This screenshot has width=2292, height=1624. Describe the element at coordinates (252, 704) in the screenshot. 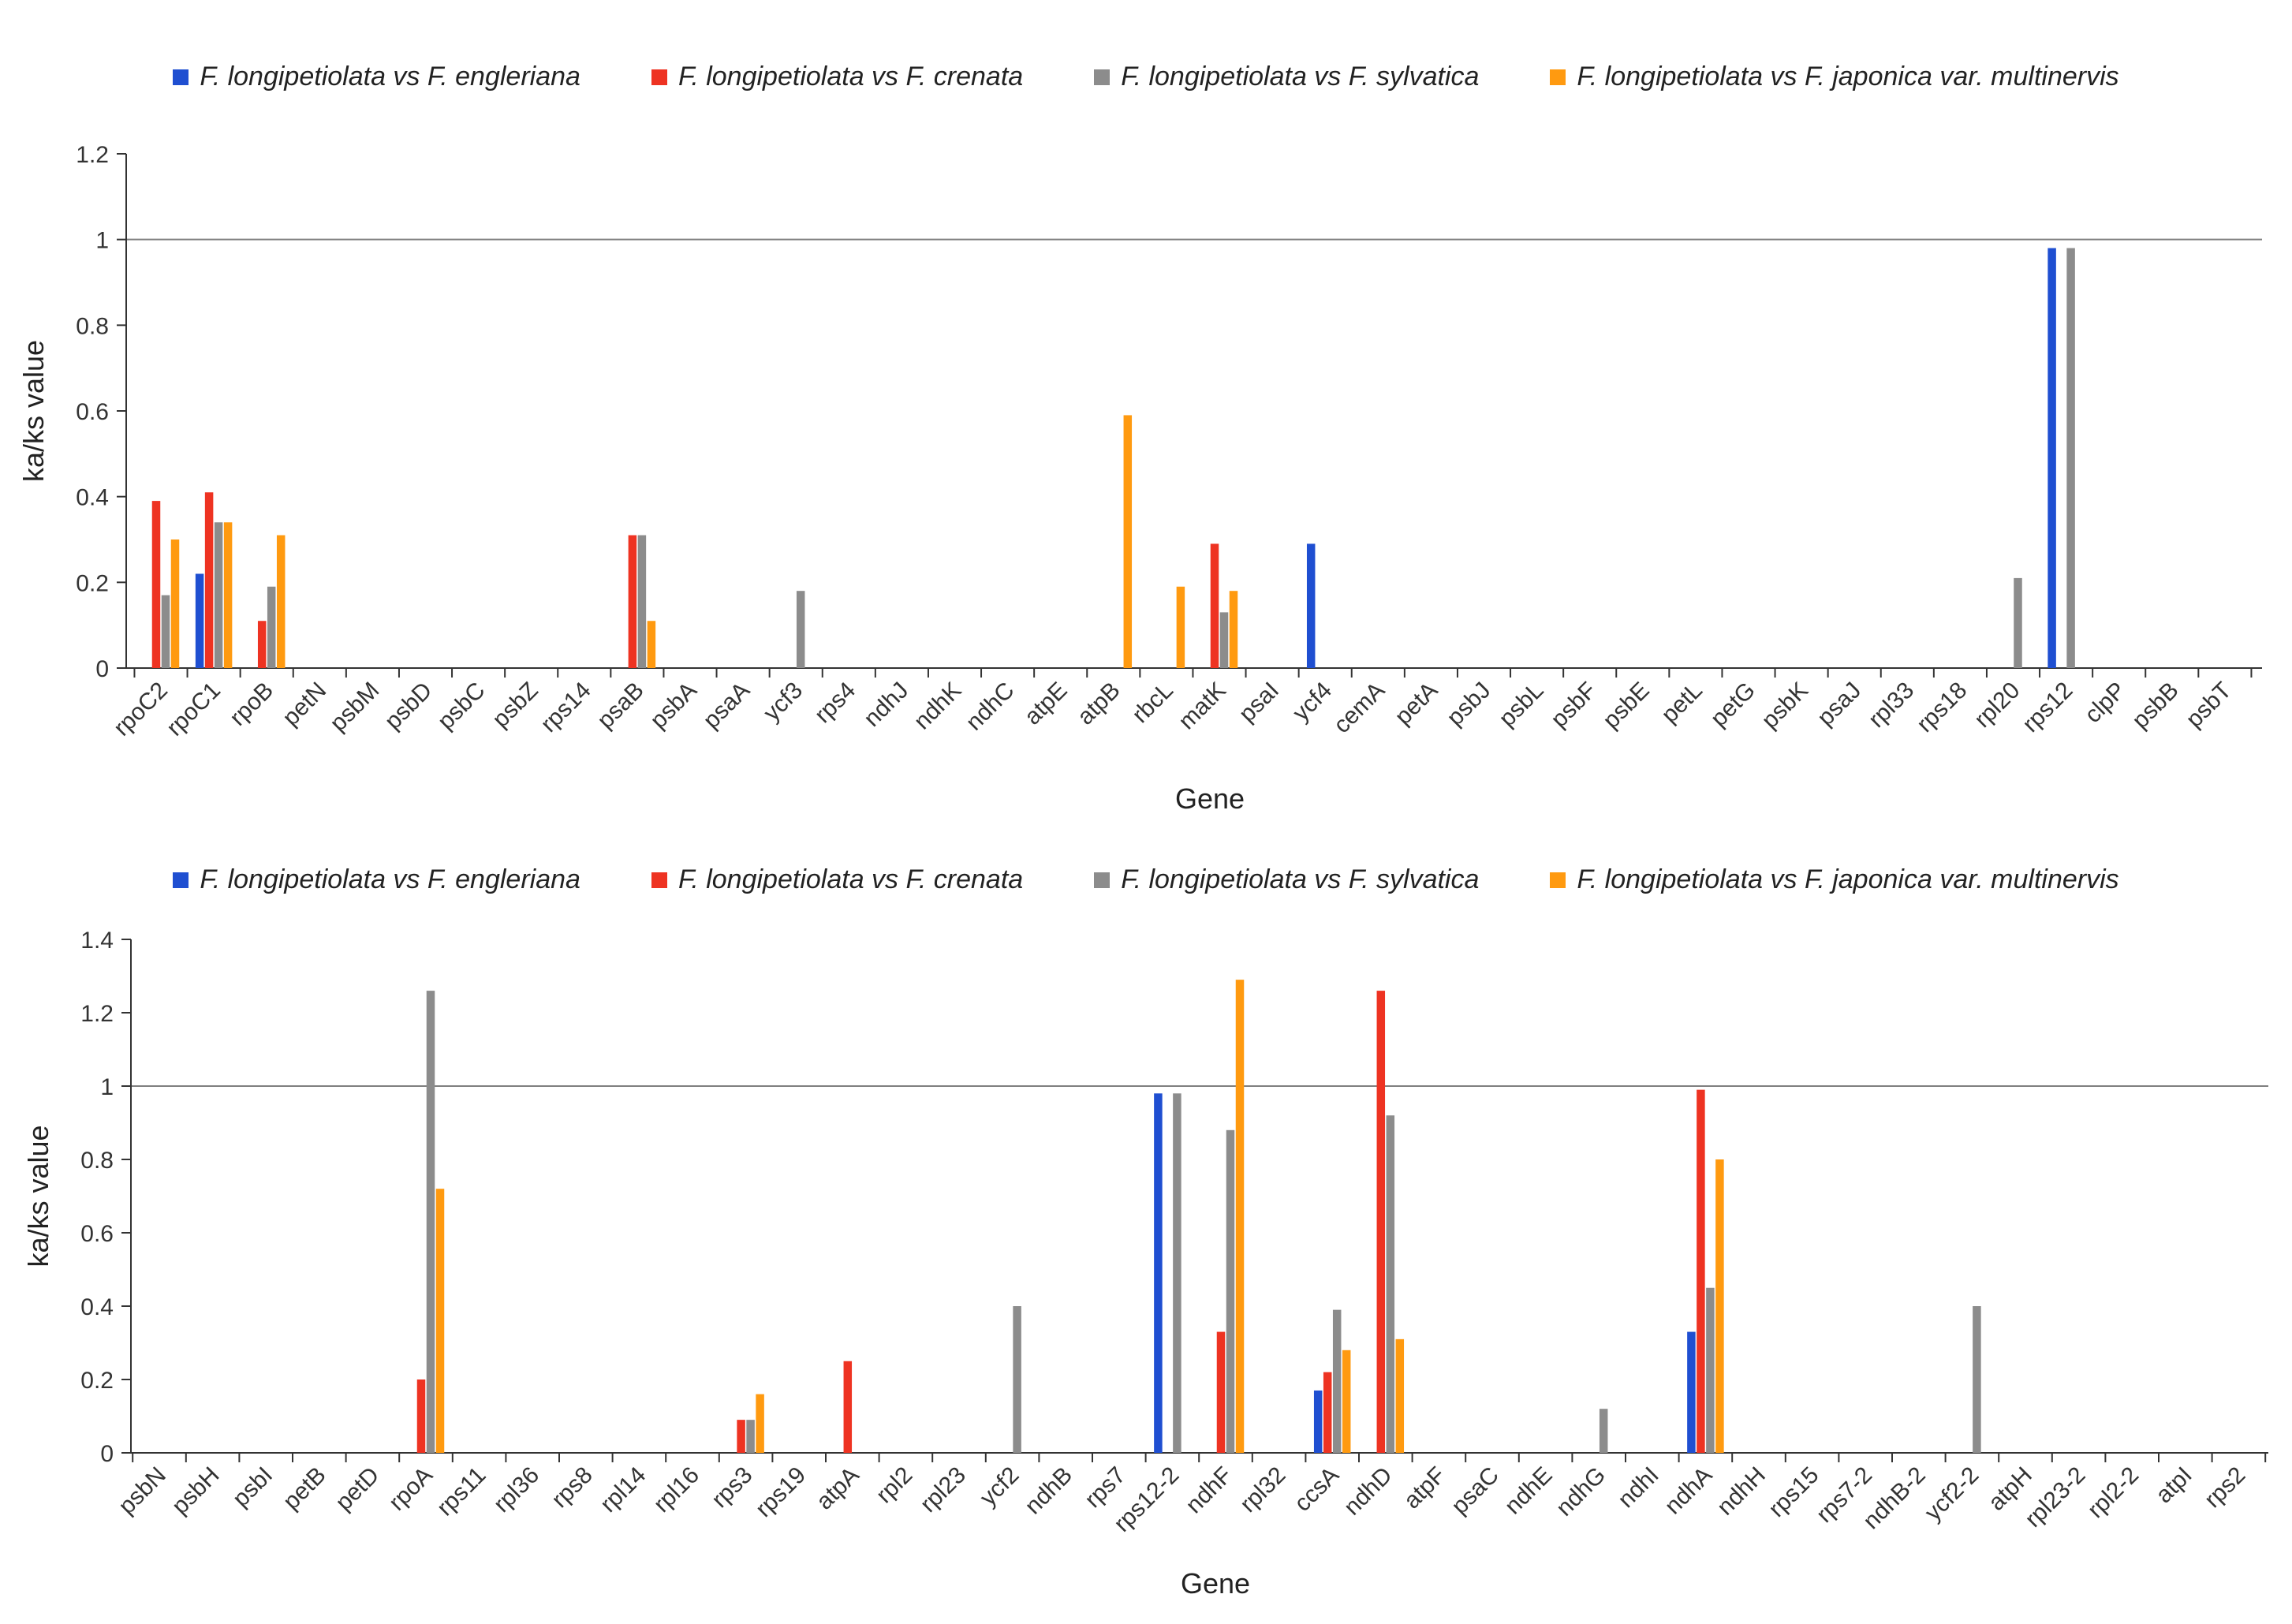

I see `x-tick-label: rpoB` at that location.